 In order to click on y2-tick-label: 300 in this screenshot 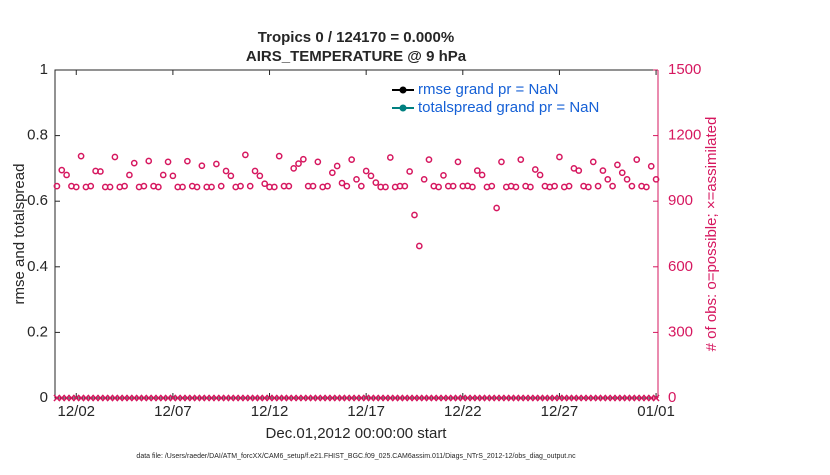, I will do `click(680, 331)`.